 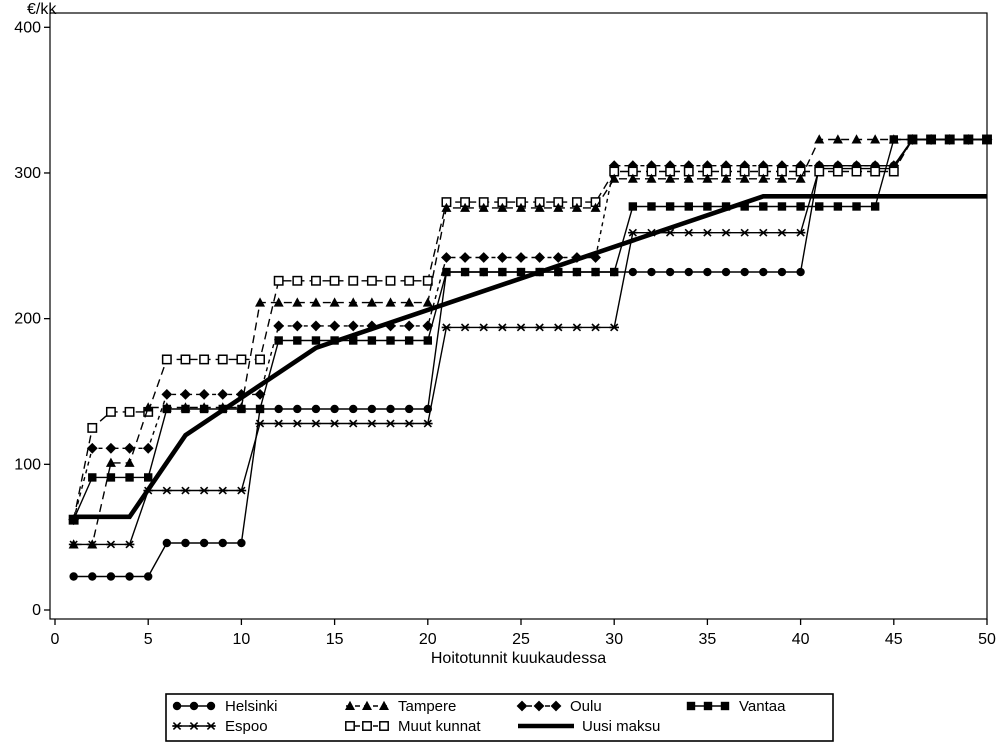 I want to click on x-tick-label: 40, so click(x=801, y=639).